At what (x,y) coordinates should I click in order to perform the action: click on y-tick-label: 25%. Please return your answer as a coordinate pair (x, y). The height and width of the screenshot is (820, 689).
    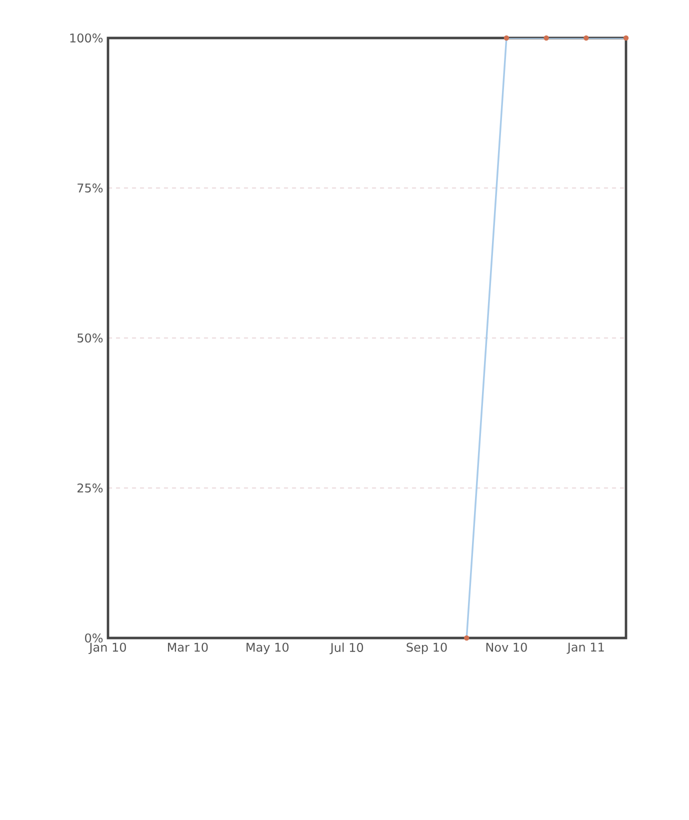
    Looking at the image, I should click on (90, 488).